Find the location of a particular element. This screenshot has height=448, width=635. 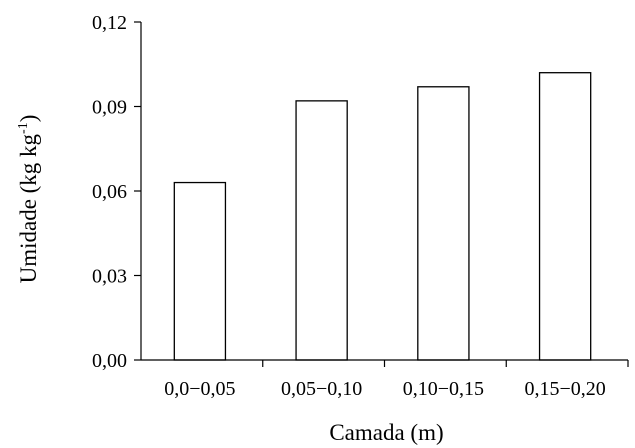

y-tick-label: 0,06 is located at coordinates (109, 192).